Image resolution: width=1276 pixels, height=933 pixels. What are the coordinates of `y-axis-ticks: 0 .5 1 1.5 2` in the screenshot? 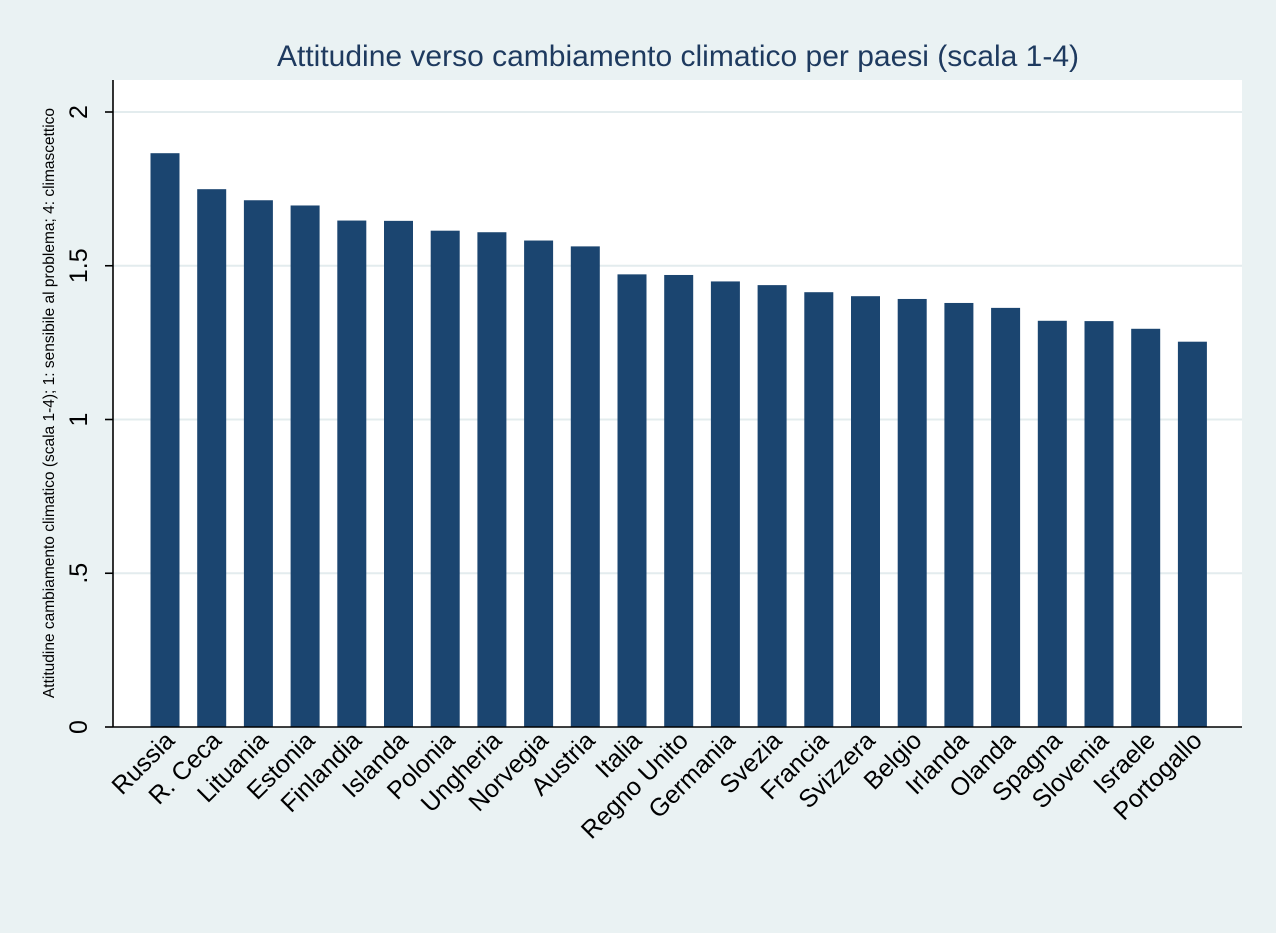 It's located at (89, 419).